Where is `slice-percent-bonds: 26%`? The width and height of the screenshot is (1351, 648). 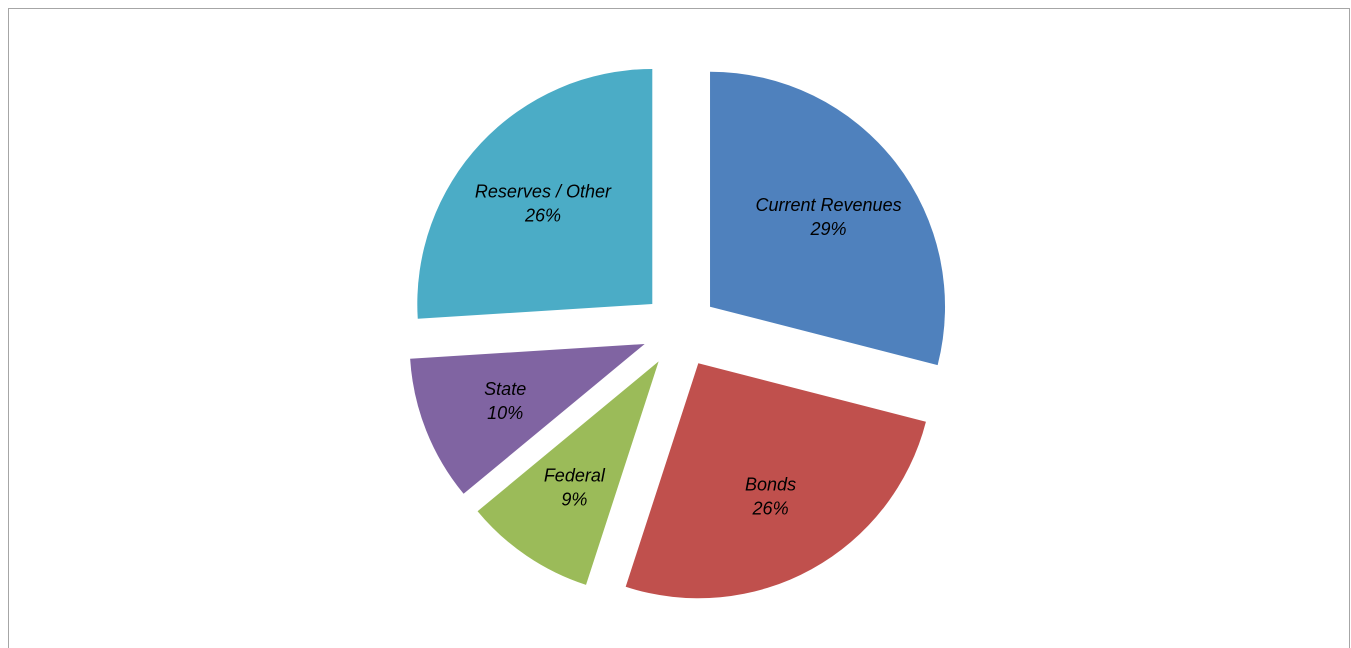
slice-percent-bonds: 26% is located at coordinates (770, 509).